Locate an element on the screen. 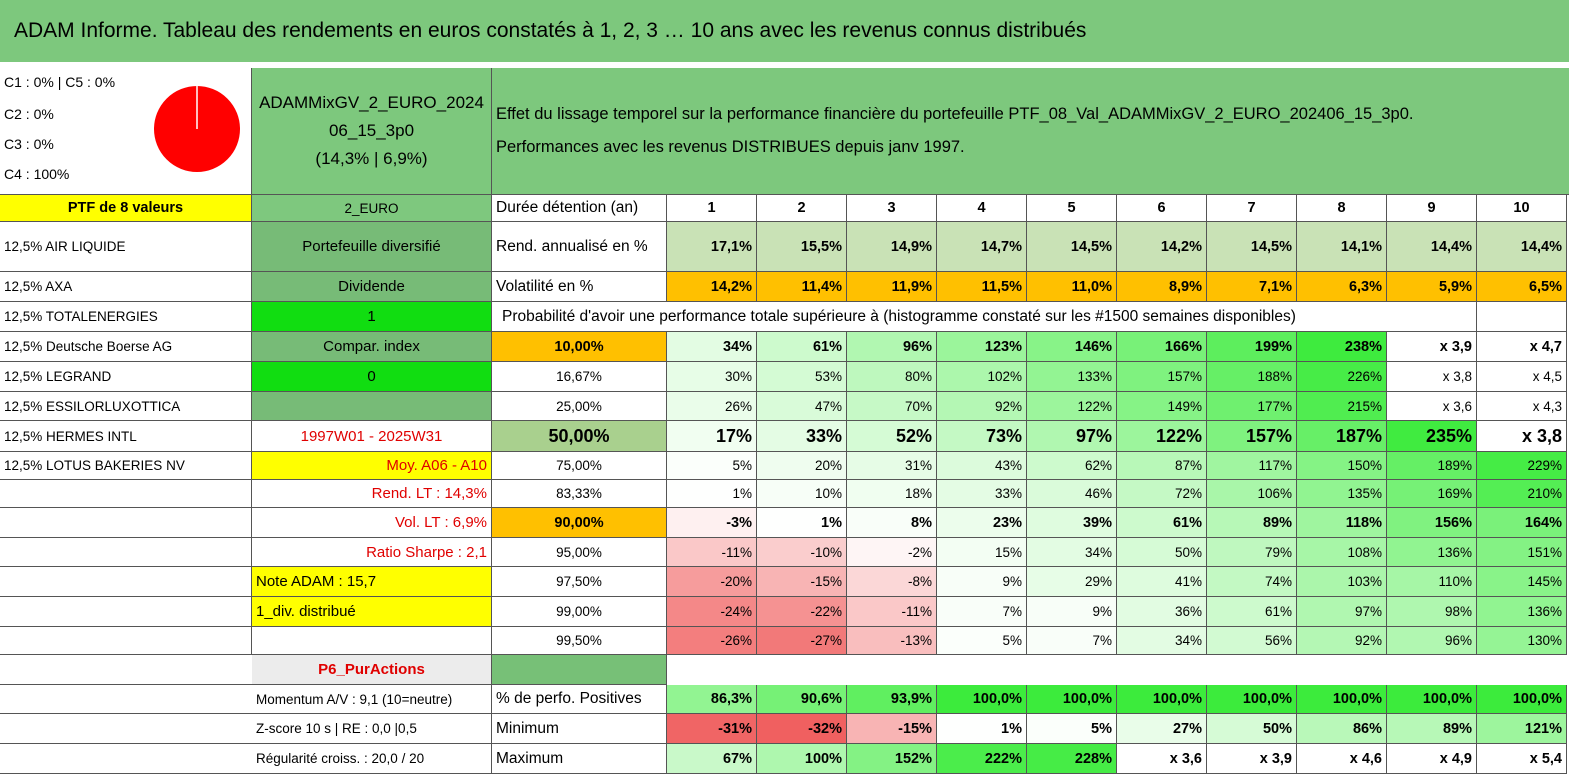 The width and height of the screenshot is (1569, 782). value-cell: 86% is located at coordinates (1342, 729).